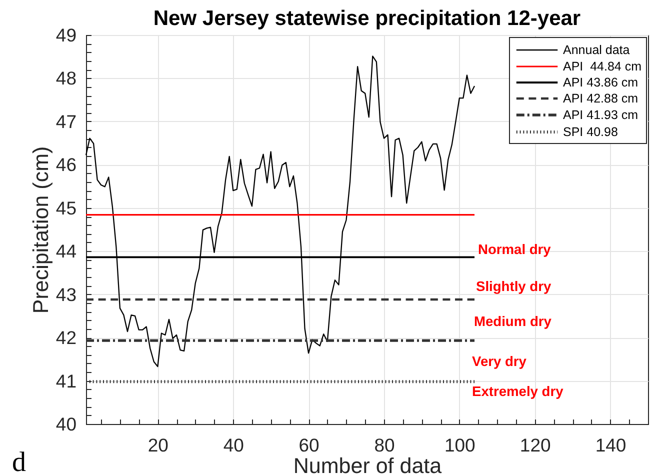  What do you see at coordinates (460, 445) in the screenshot?
I see `x-tick-label: 100` at bounding box center [460, 445].